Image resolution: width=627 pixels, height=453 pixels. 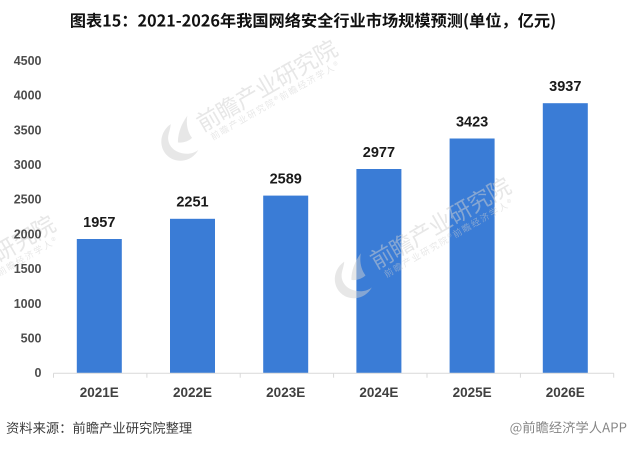 What do you see at coordinates (192, 203) in the screenshot?
I see `svg-text: 2251` at bounding box center [192, 203].